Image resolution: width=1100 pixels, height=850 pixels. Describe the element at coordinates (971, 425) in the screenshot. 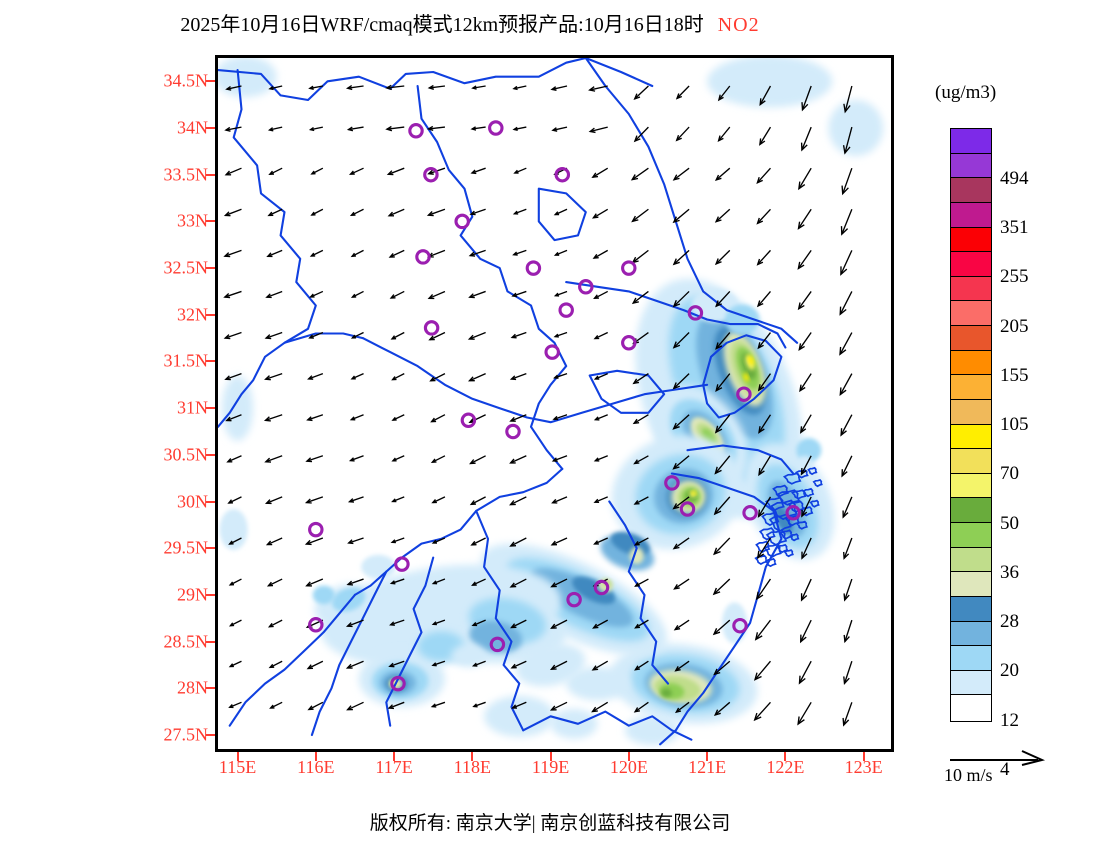

I see `colorbar` at that location.